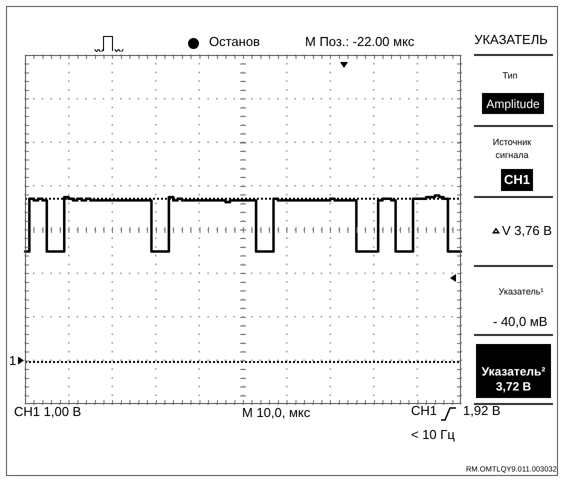 Image resolution: width=563 pixels, height=484 pixels. What do you see at coordinates (510, 76) in the screenshot?
I see `text: Тип` at bounding box center [510, 76].